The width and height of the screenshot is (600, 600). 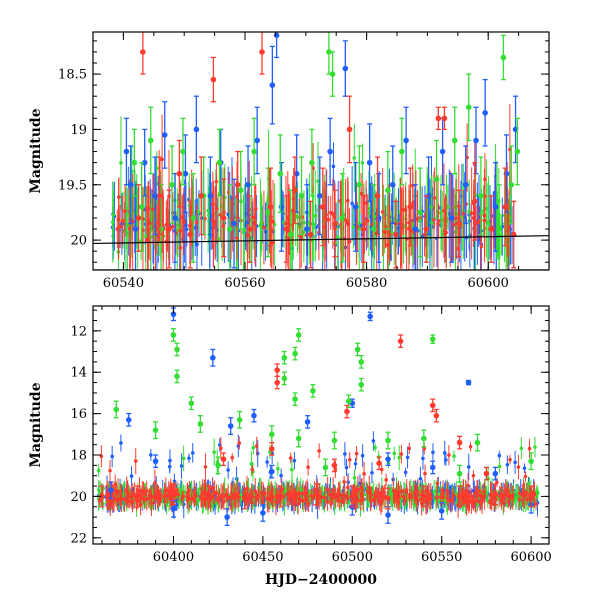 I want to click on x-tick-label: 60560, so click(x=244, y=283).